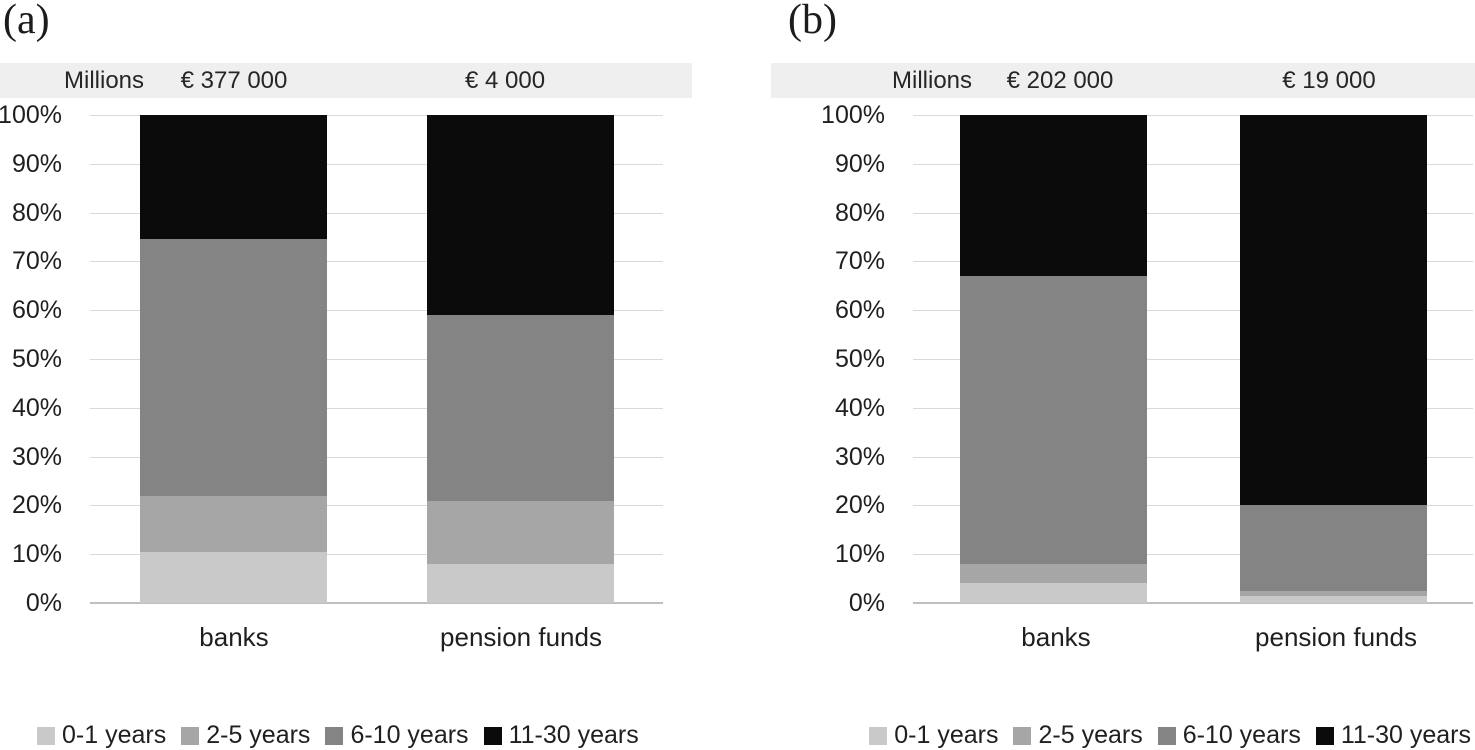  I want to click on panel-b-label: (b), so click(812, 21).